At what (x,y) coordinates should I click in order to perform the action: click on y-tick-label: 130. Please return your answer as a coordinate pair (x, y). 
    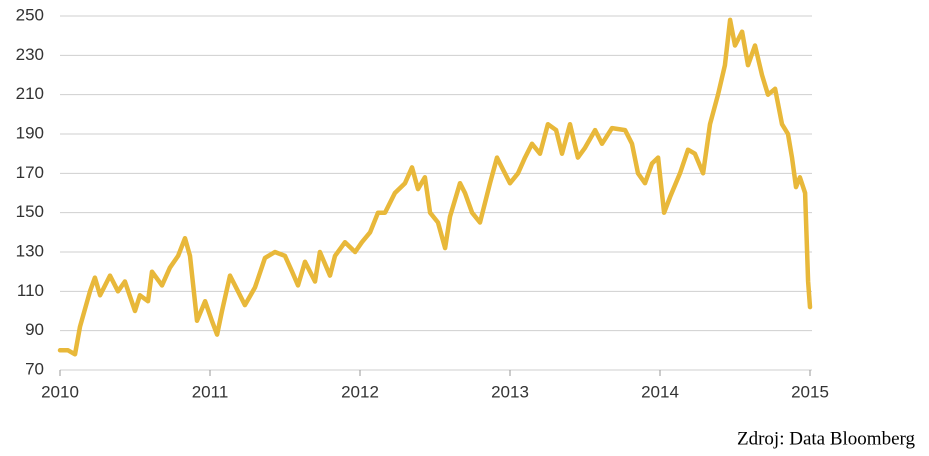
    Looking at the image, I should click on (30, 250).